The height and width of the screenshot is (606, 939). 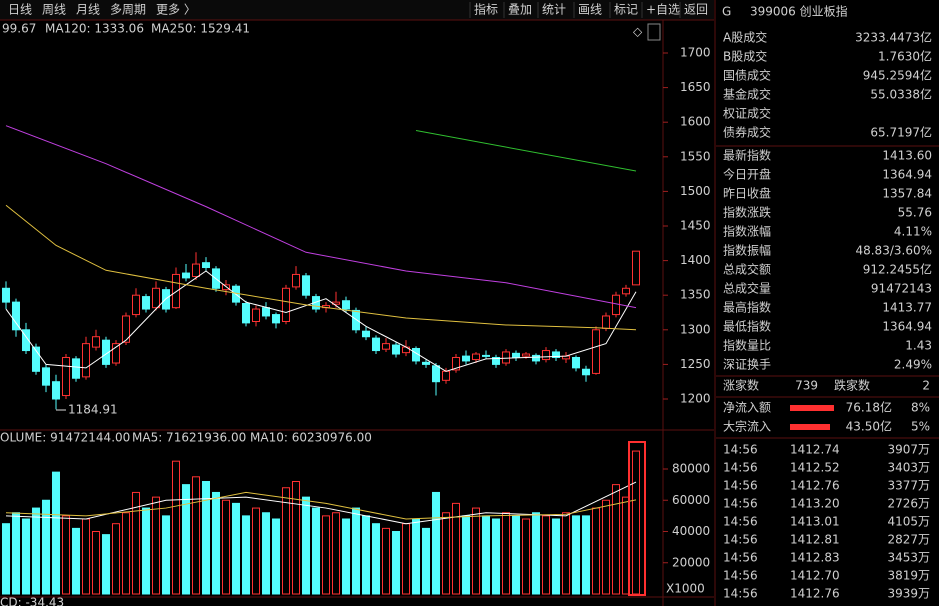 What do you see at coordinates (747, 155) in the screenshot?
I see `panel-label: 最新指数` at bounding box center [747, 155].